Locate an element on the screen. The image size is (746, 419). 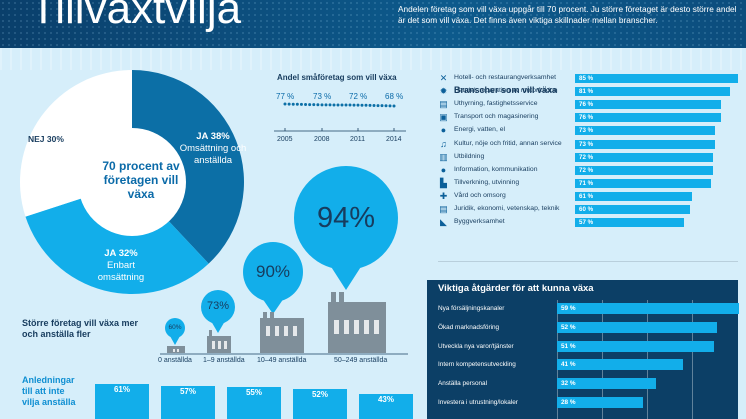
reason-pct: 43% is located at coordinates (385, 399).